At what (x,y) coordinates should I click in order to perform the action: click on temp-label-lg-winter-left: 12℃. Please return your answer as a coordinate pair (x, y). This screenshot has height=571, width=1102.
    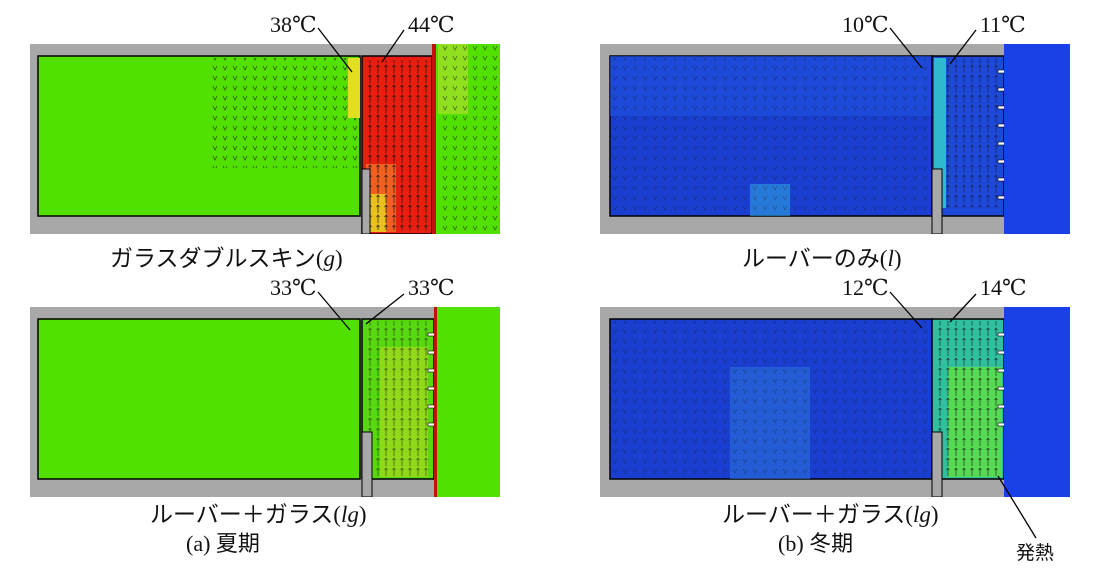
    Looking at the image, I should click on (865, 287).